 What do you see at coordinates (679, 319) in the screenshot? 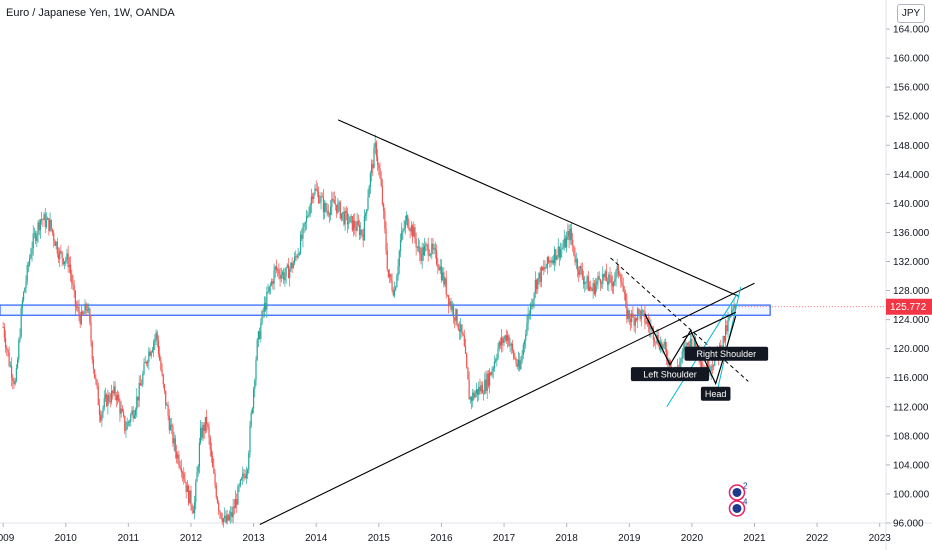
I see `dashed-trendline` at bounding box center [679, 319].